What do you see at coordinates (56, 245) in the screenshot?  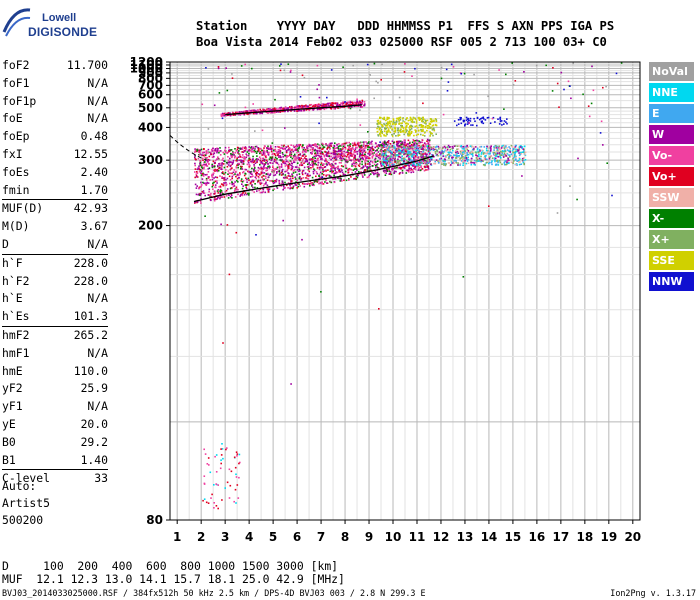 I see `param-row: D N/A` at bounding box center [56, 245].